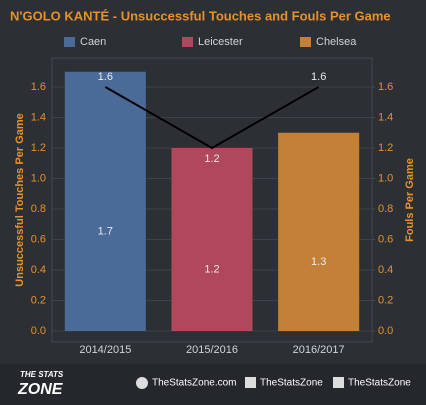 This screenshot has width=426, height=405. Describe the element at coordinates (250, 382) in the screenshot. I see `facebook-icon` at that location.